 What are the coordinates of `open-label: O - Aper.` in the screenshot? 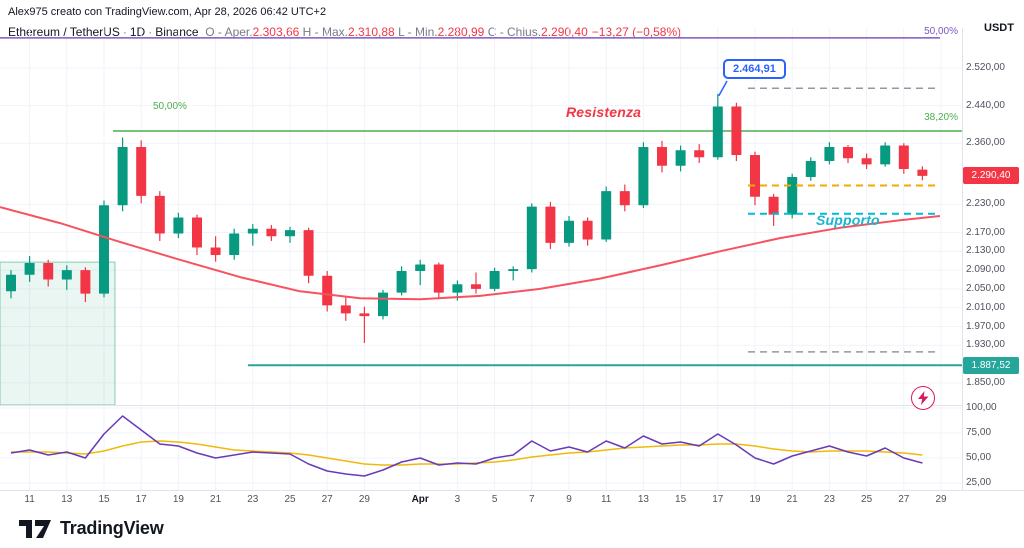 It's located at (229, 32).